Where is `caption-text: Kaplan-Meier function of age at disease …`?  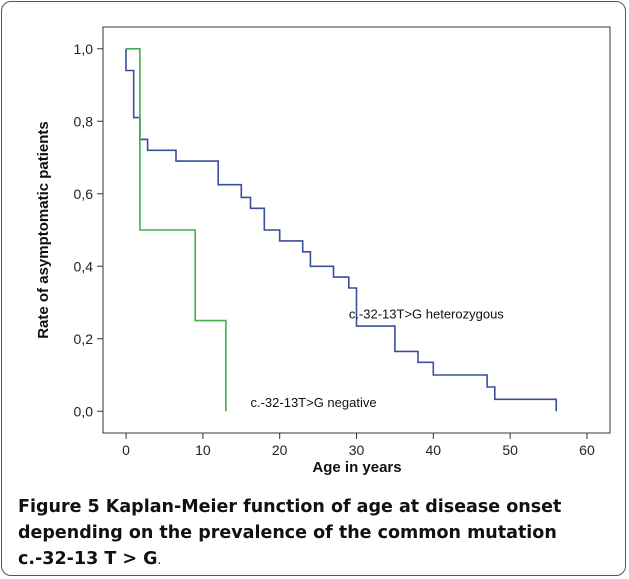
caption-text: Kaplan-Meier function of age at disease … is located at coordinates (290, 533).